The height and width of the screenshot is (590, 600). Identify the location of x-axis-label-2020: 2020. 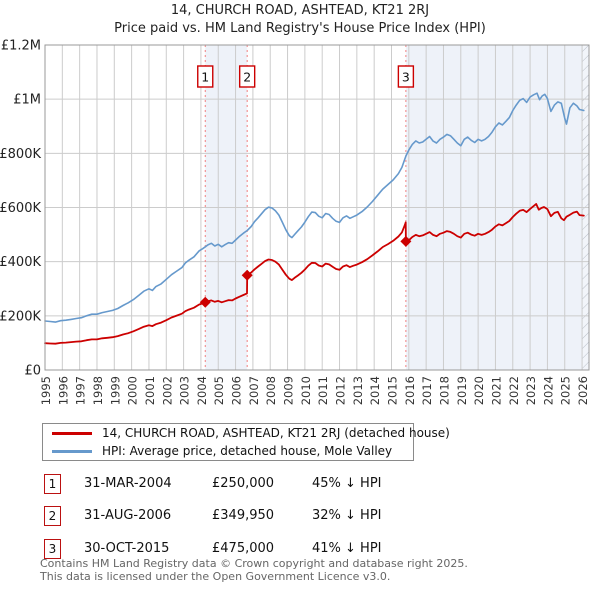
(479, 390).